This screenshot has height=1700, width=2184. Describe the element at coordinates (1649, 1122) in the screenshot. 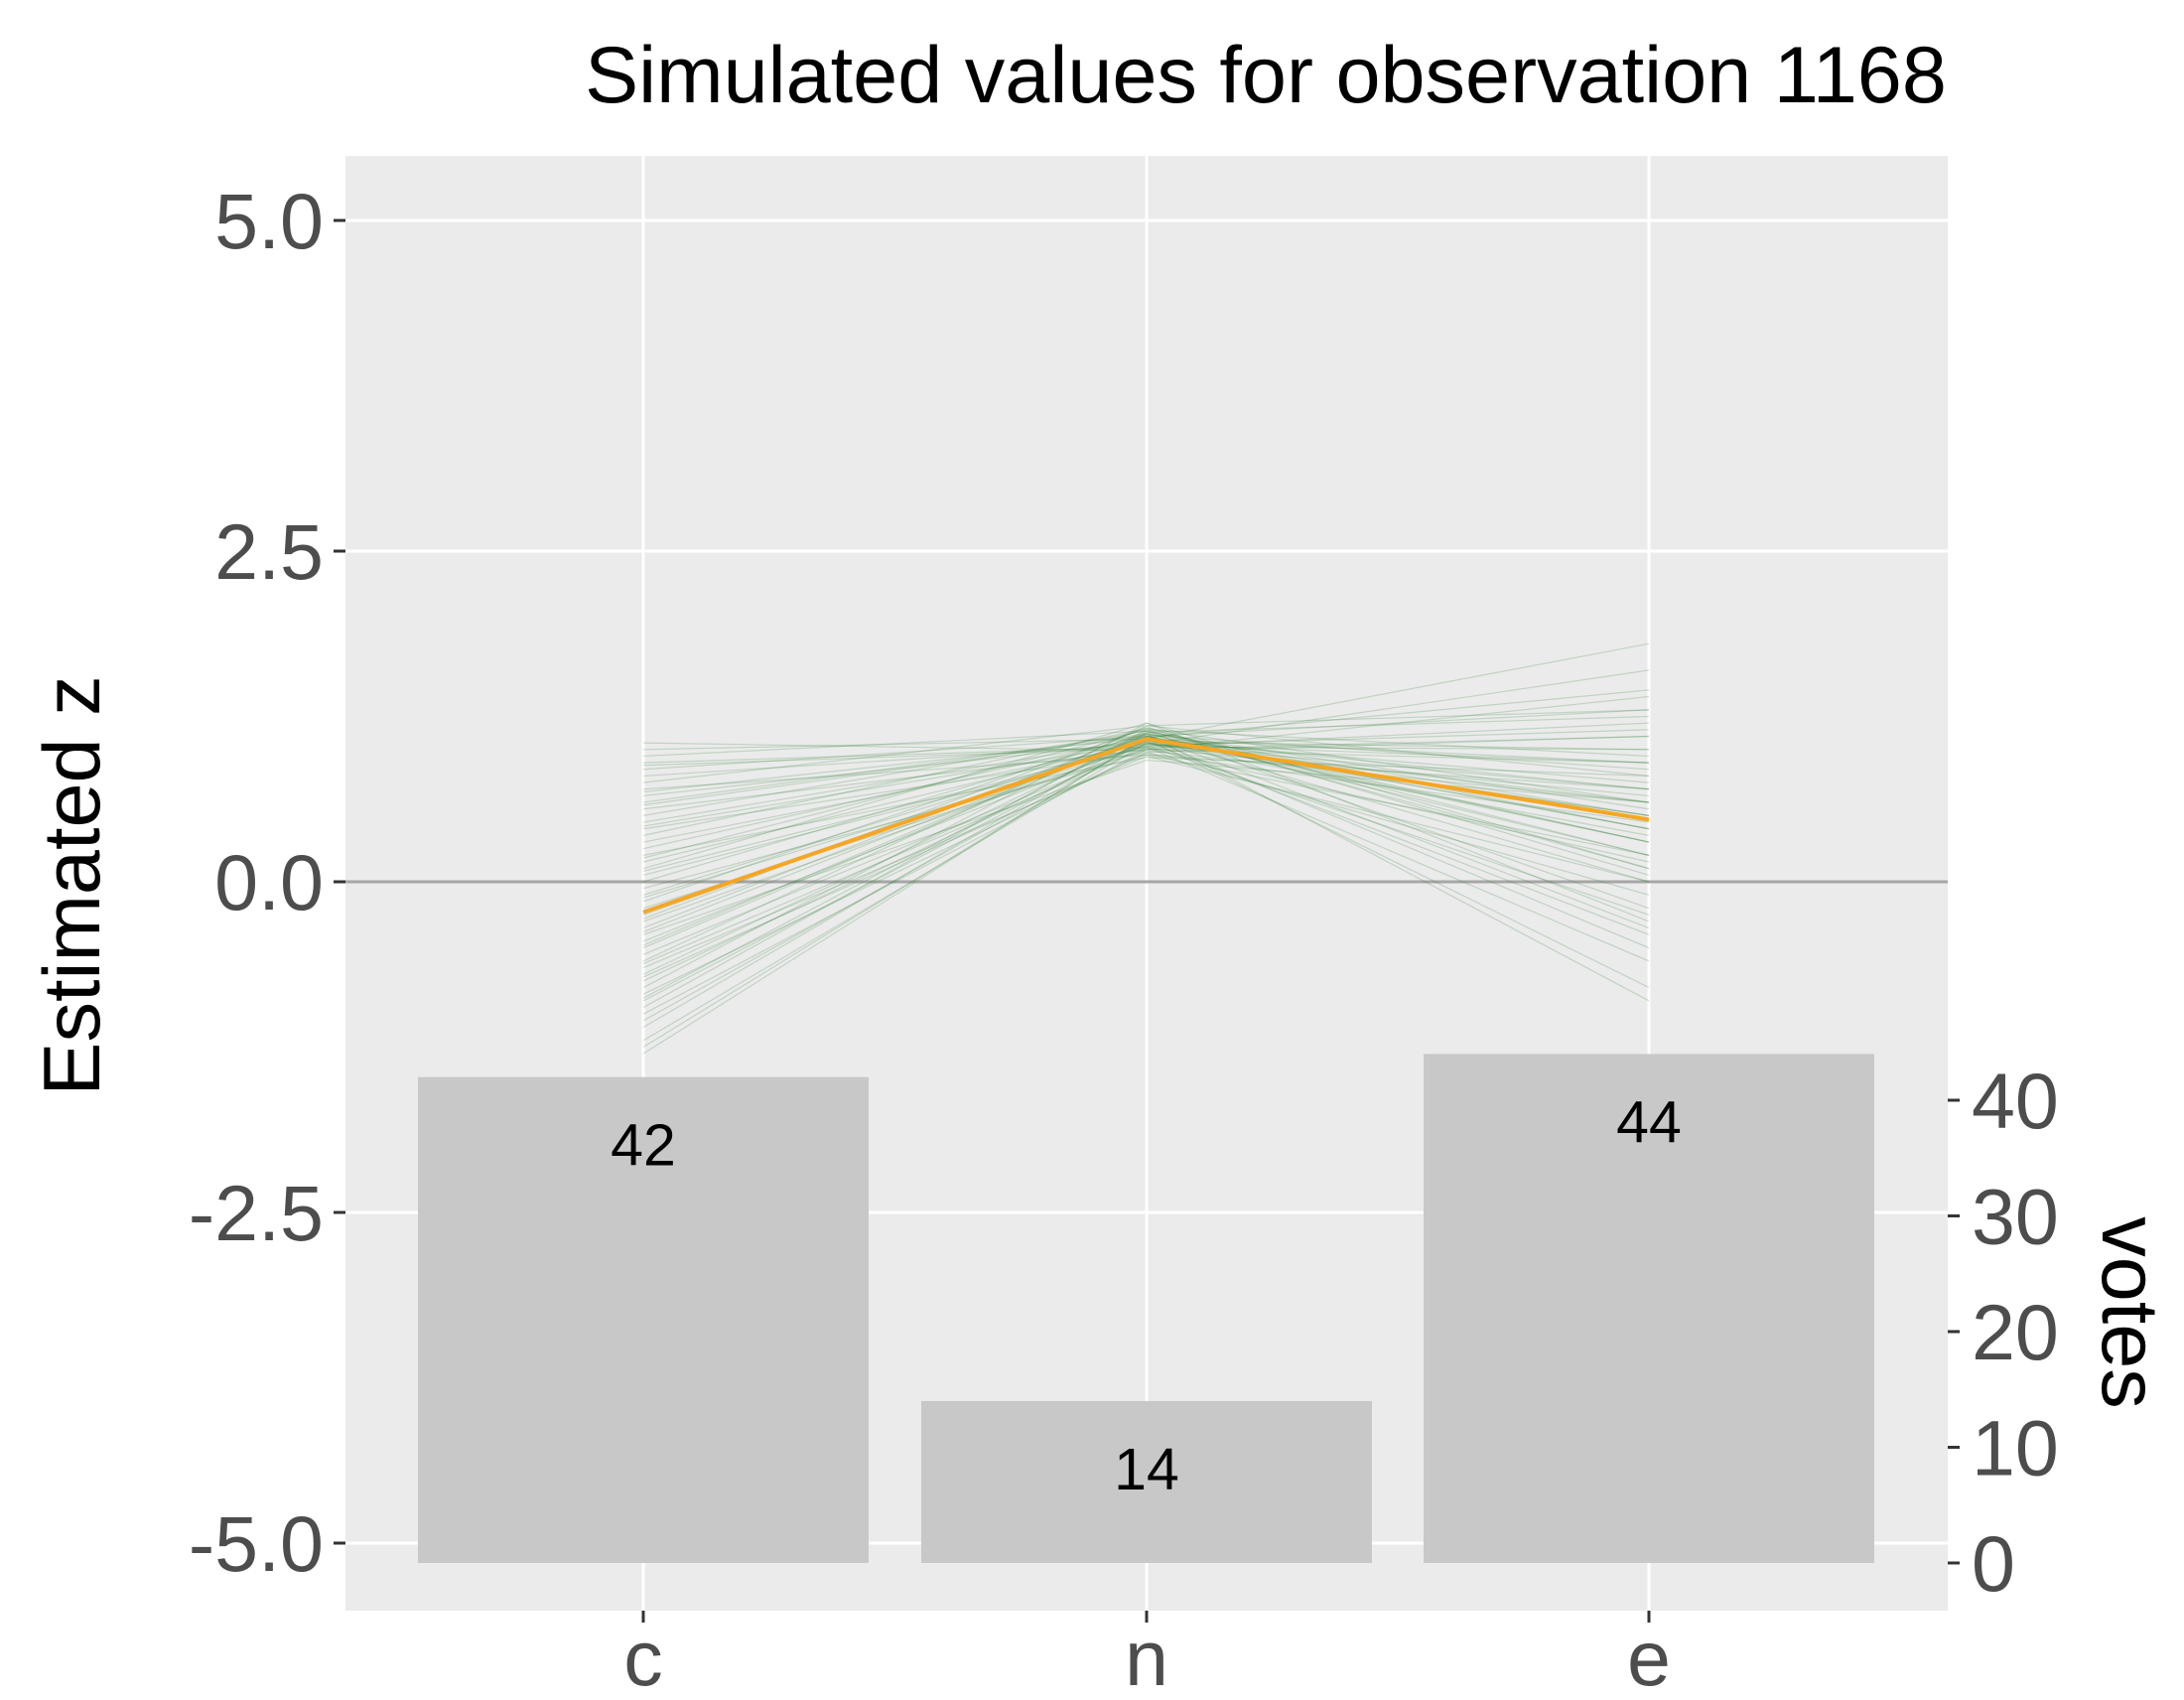

I see `bar-value-label: 44` at that location.